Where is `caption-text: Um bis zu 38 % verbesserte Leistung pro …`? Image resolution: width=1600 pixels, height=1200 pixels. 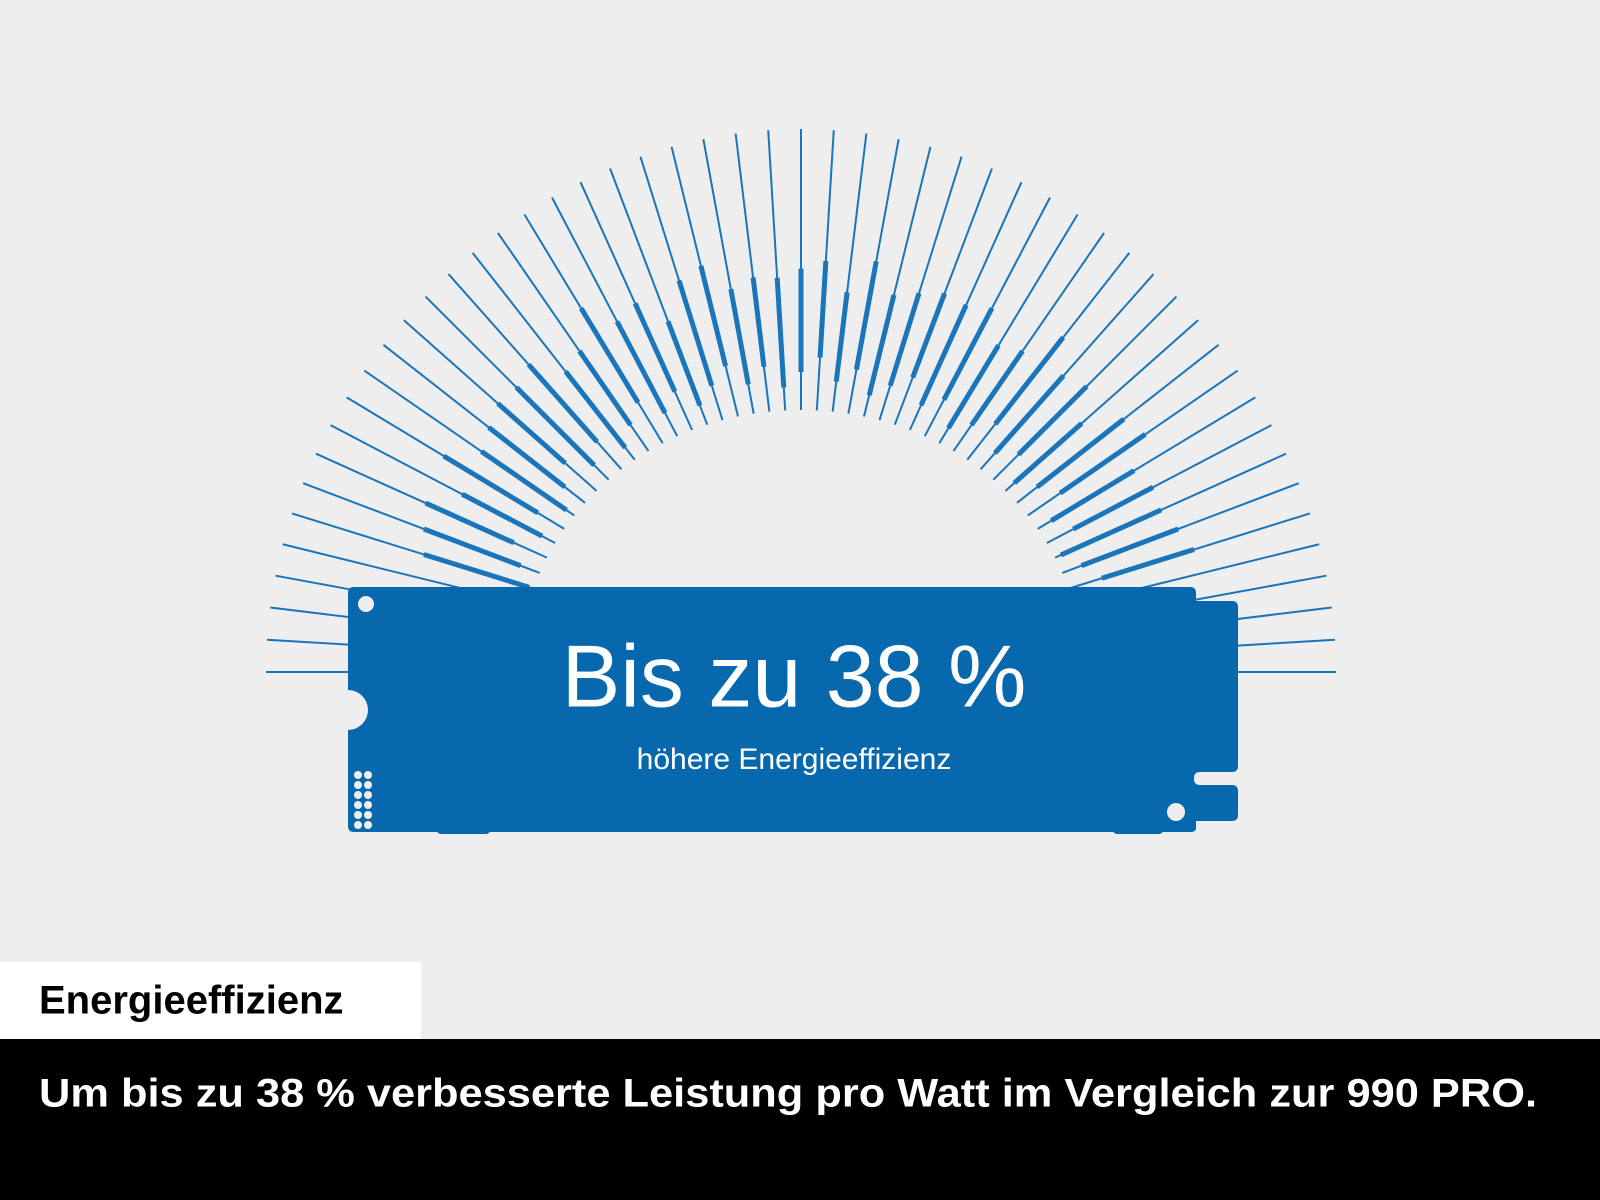 caption-text: Um bis zu 38 % verbesserte Leistung pro … is located at coordinates (788, 1094).